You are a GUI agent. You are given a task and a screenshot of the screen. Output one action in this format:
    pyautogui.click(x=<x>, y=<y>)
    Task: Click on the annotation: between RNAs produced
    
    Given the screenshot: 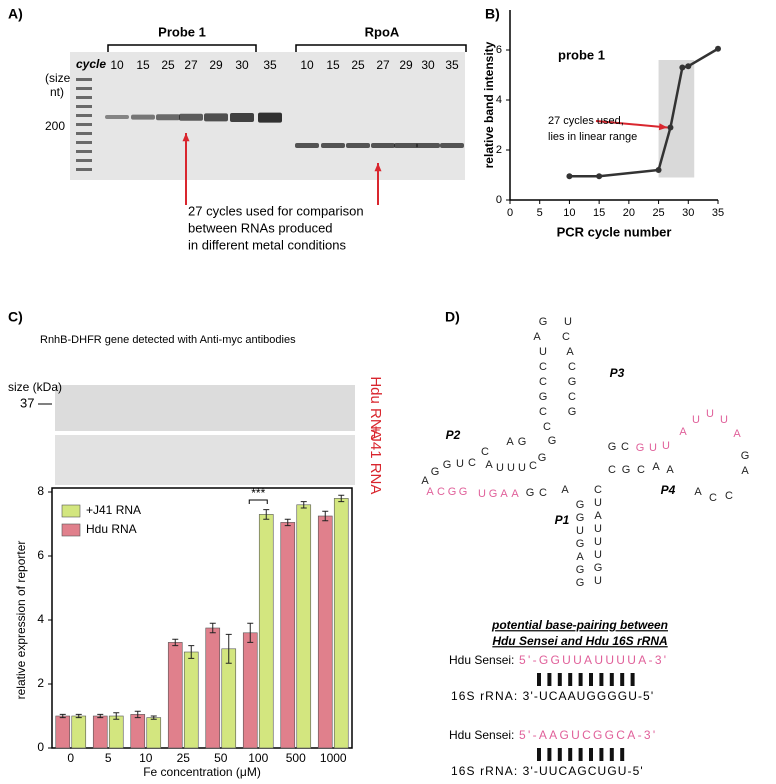 What is the action you would take?
    pyautogui.click(x=260, y=227)
    